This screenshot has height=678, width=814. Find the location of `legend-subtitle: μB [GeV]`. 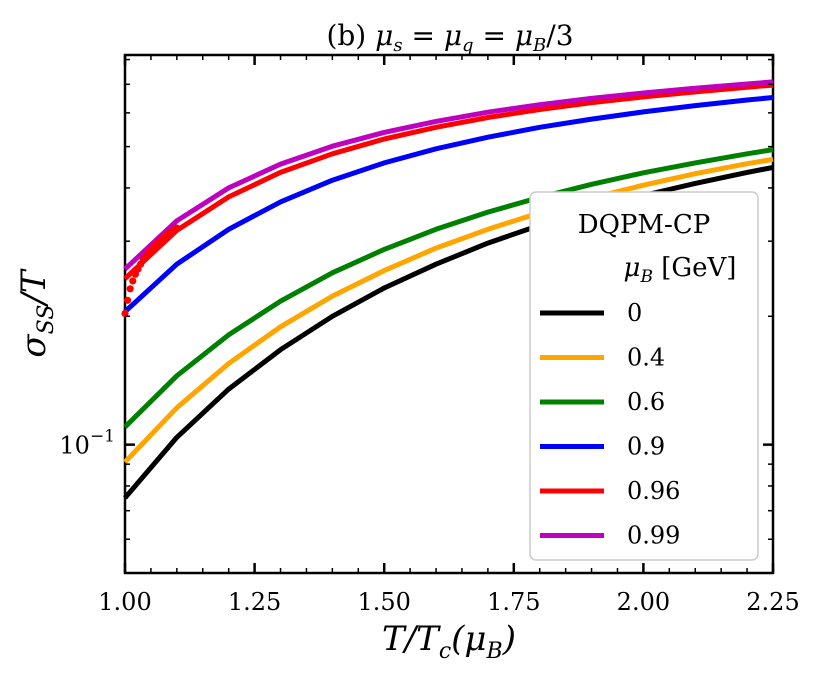

legend-subtitle: μB [GeV] is located at coordinates (680, 270).